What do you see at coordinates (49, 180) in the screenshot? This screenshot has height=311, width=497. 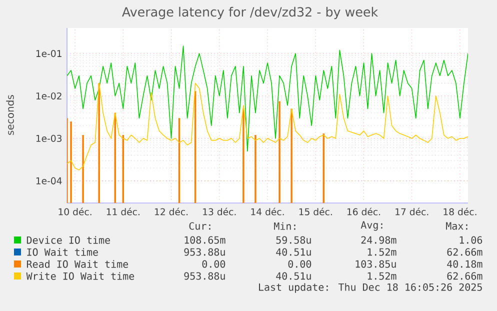 I see `y-tick-label: 1e-04` at bounding box center [49, 180].